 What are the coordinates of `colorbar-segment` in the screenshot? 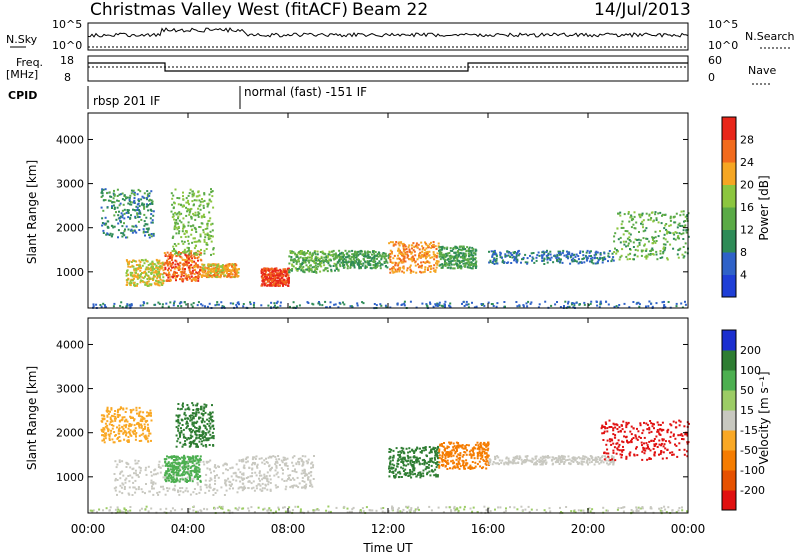 It's located at (729, 151).